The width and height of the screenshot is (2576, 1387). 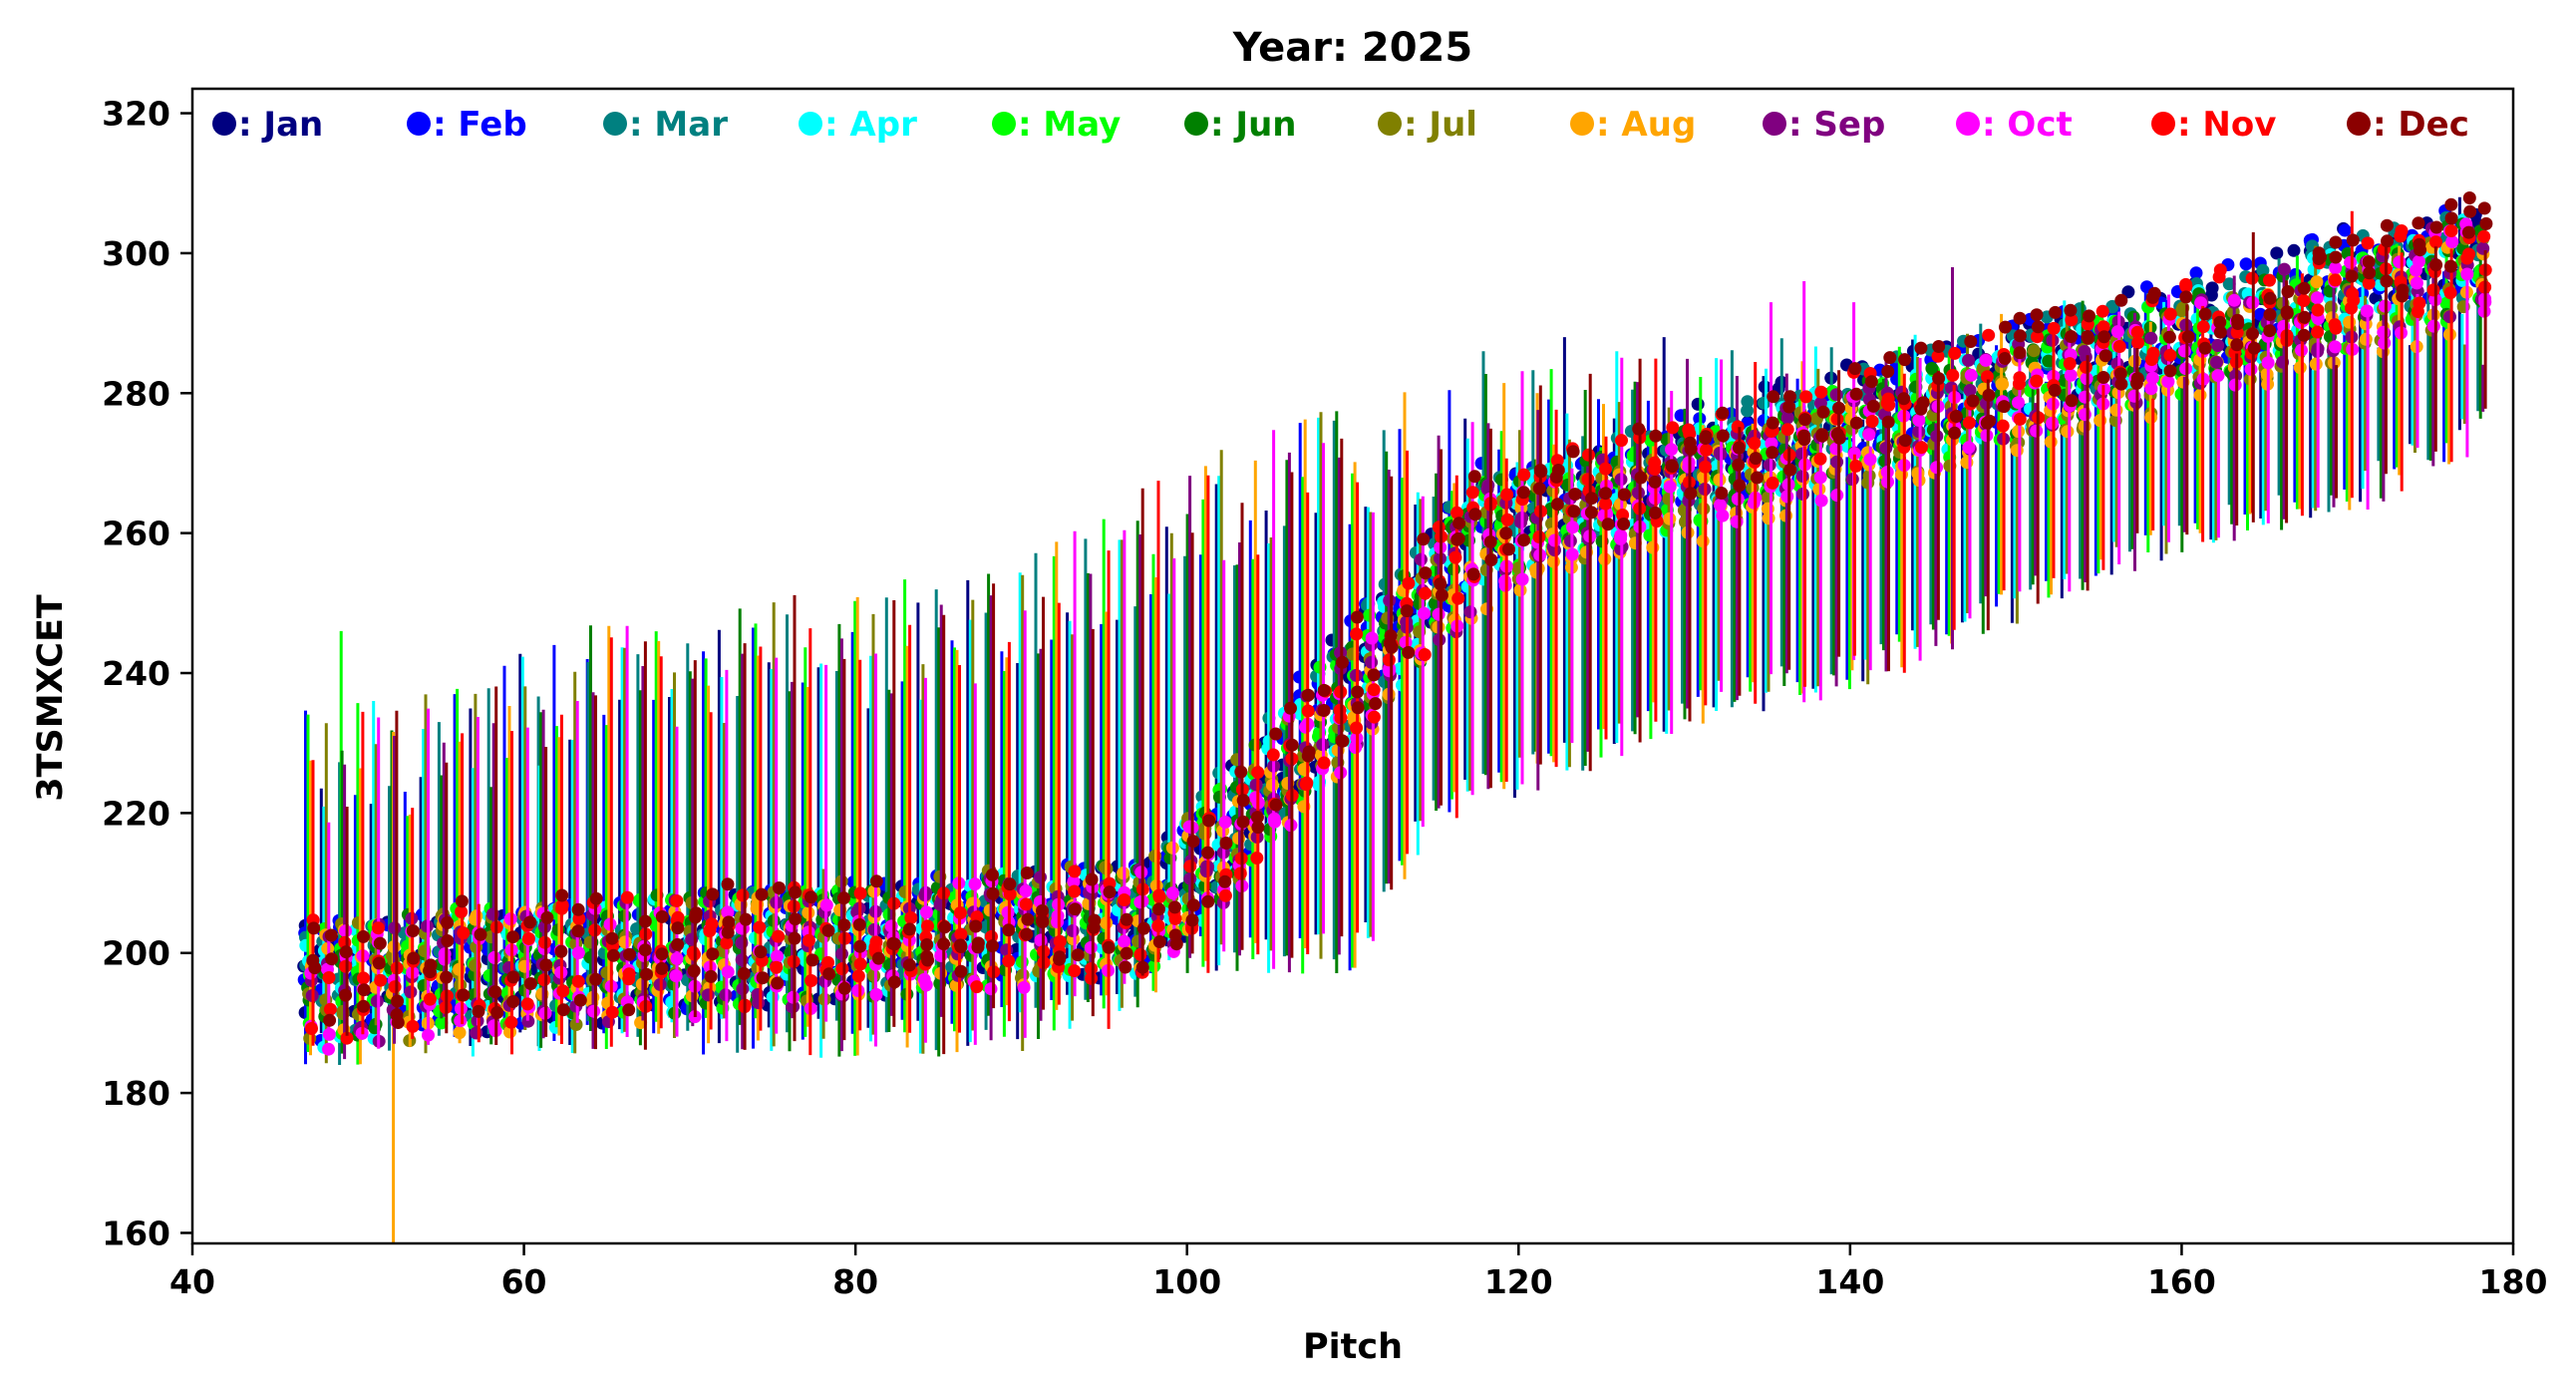 I want to click on legend-label: : Jul, so click(x=1440, y=125).